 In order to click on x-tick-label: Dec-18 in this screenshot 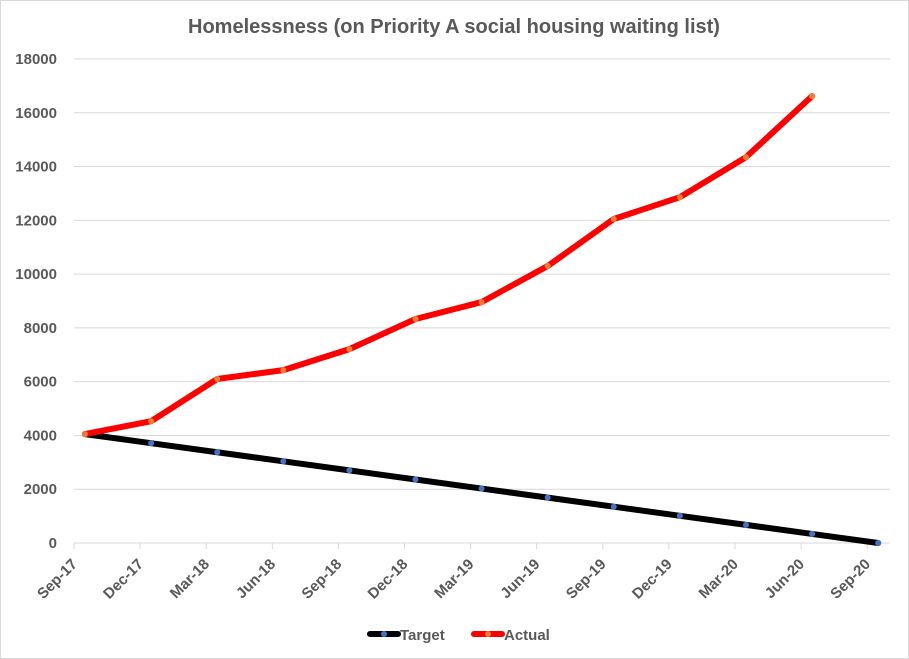, I will do `click(388, 579)`.